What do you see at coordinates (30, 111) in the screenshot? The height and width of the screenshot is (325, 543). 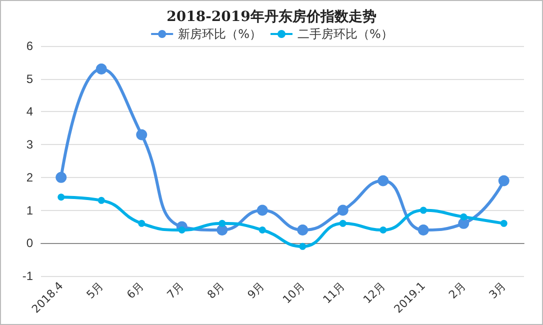 I see `y-tick-label: 4` at bounding box center [30, 111].